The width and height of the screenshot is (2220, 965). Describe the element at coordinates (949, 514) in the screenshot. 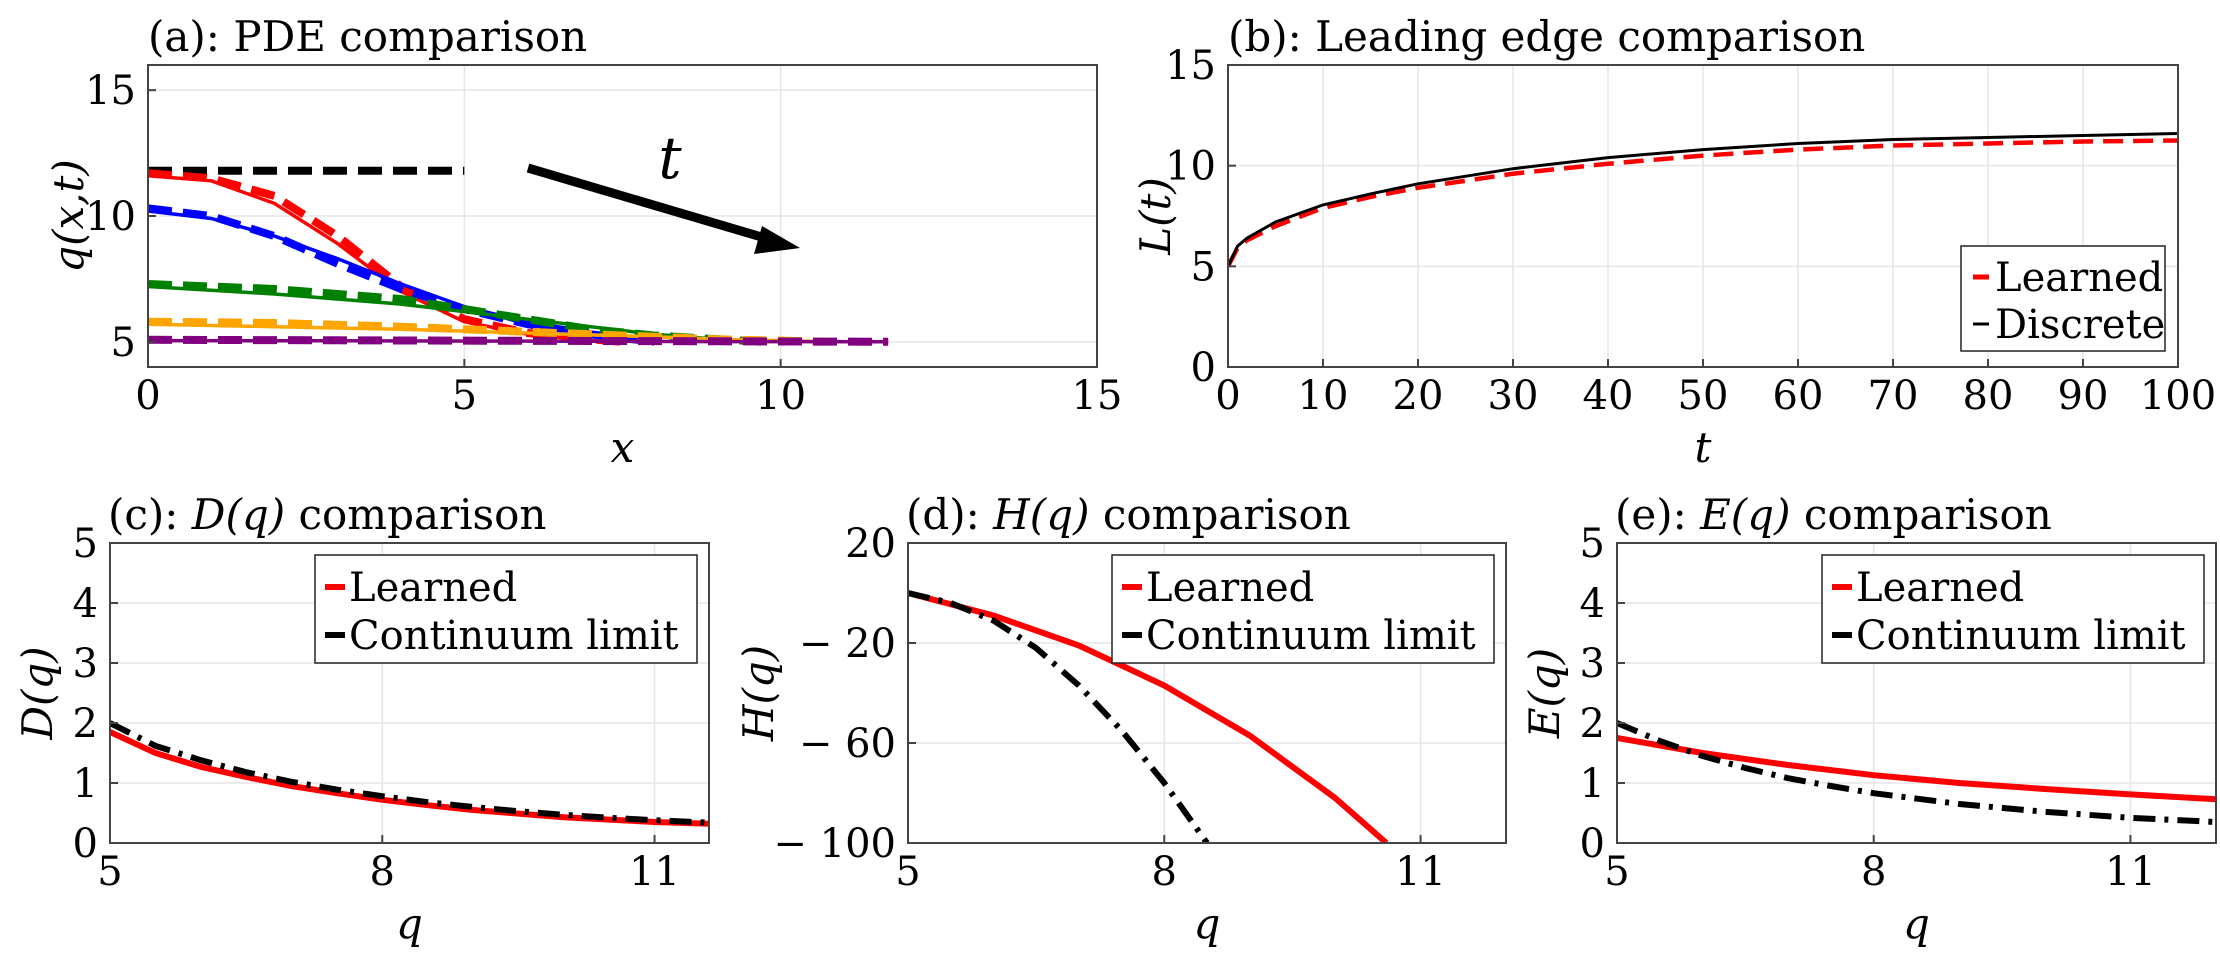

I see `title-prefix: (d):` at that location.